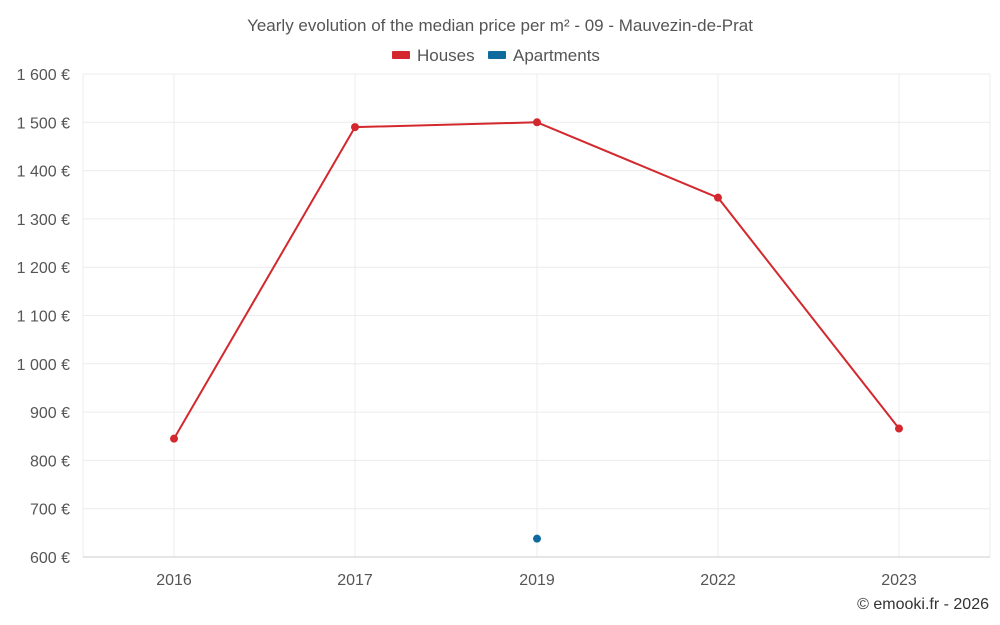 This screenshot has height=625, width=1000. Describe the element at coordinates (50, 413) in the screenshot. I see `y-tick-label: 900 €` at that location.